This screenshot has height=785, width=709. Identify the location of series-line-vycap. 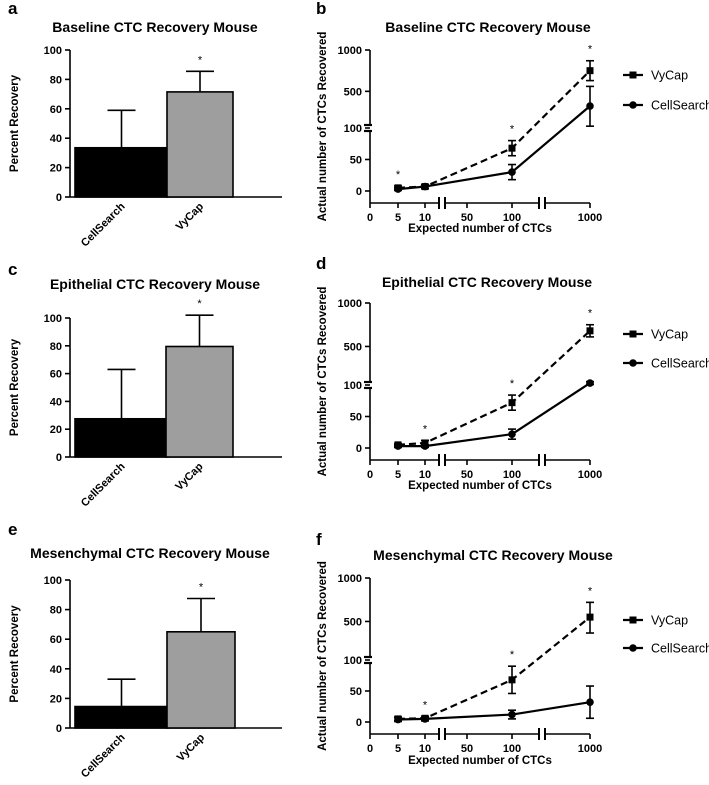
(494, 388).